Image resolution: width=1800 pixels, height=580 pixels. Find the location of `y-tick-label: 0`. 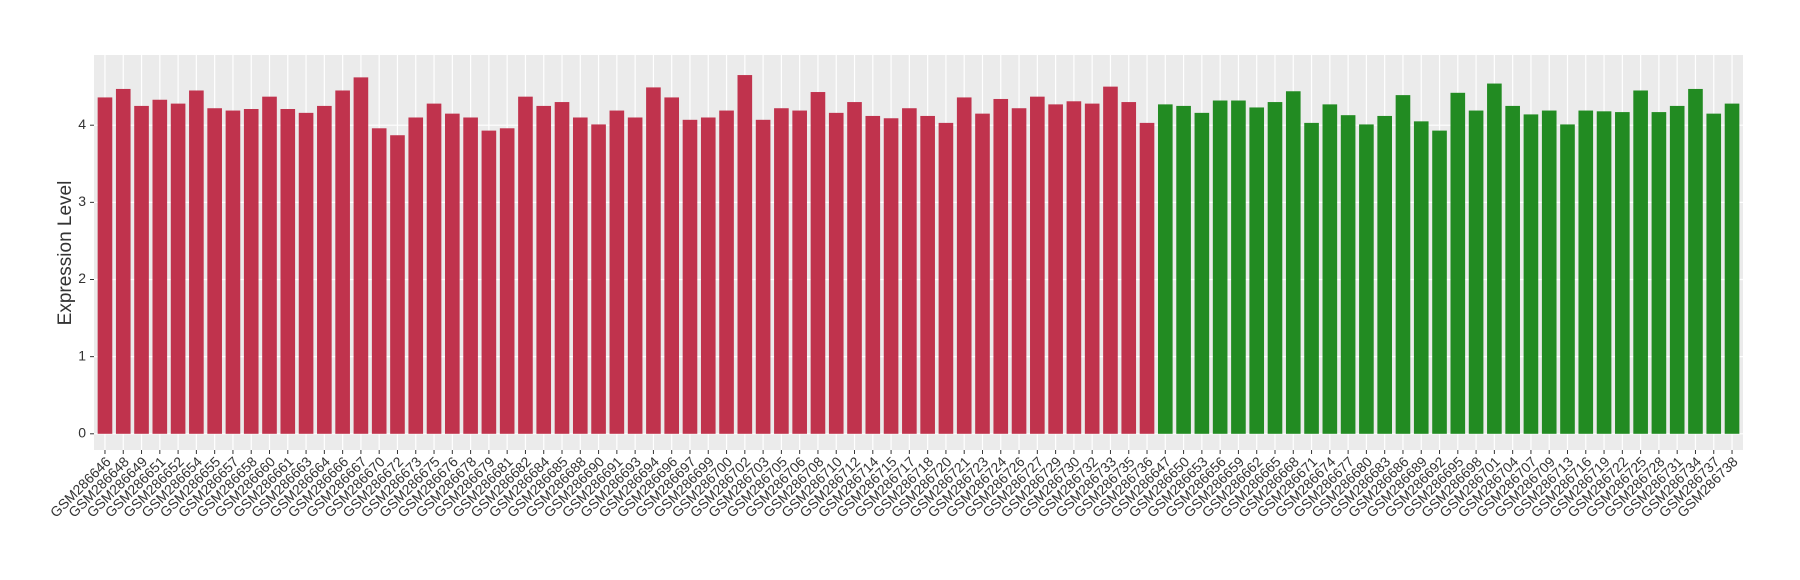

y-tick-label: 0 is located at coordinates (82, 433).